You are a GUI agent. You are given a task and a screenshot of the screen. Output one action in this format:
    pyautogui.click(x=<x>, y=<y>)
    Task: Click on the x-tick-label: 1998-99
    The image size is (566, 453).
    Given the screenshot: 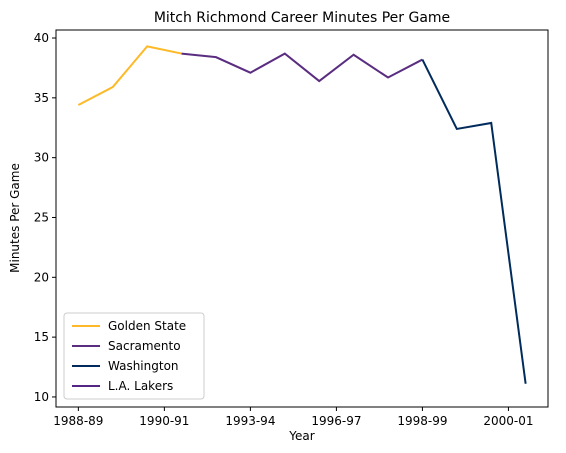 What is the action you would take?
    pyautogui.click(x=422, y=421)
    